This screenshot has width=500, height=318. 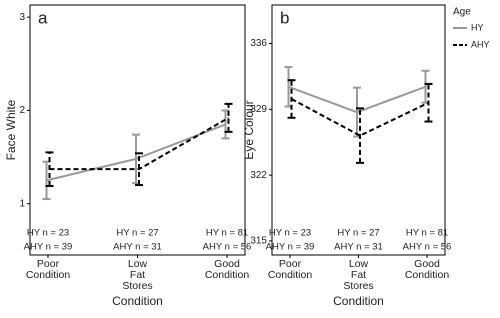 What do you see at coordinates (43, 17) in the screenshot?
I see `panel-label: a` at bounding box center [43, 17].